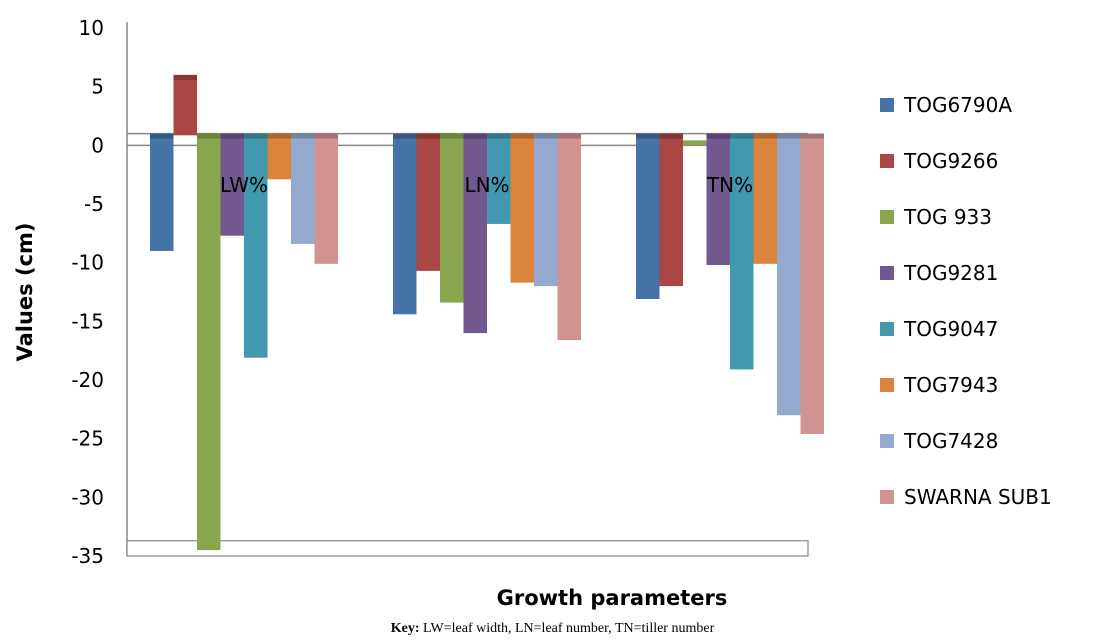  What do you see at coordinates (87, 321) in the screenshot?
I see `y-tick-label: -15` at bounding box center [87, 321].